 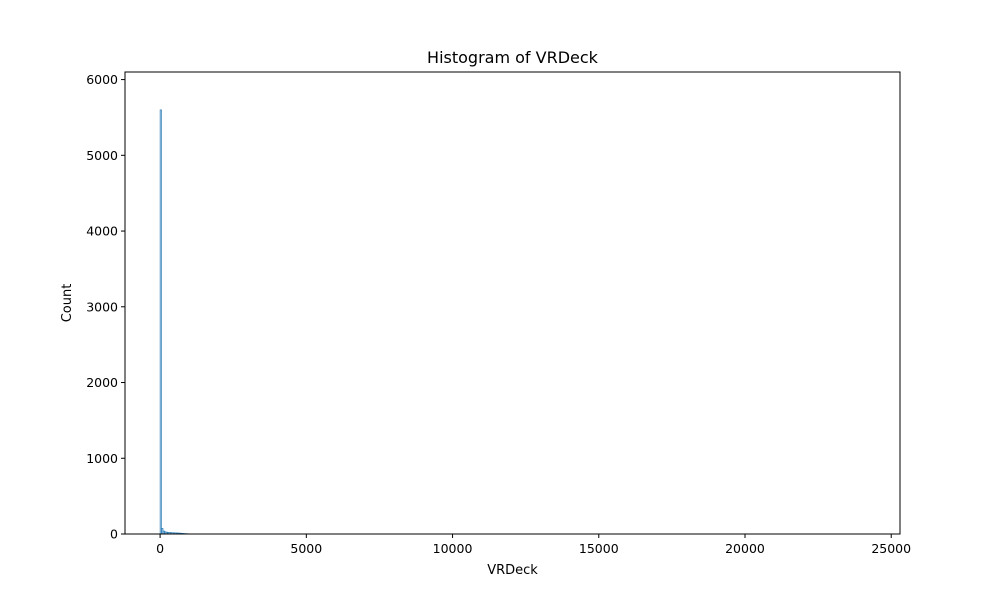 What do you see at coordinates (513, 57) in the screenshot?
I see `chart-title: Histogram of VRDeck` at bounding box center [513, 57].